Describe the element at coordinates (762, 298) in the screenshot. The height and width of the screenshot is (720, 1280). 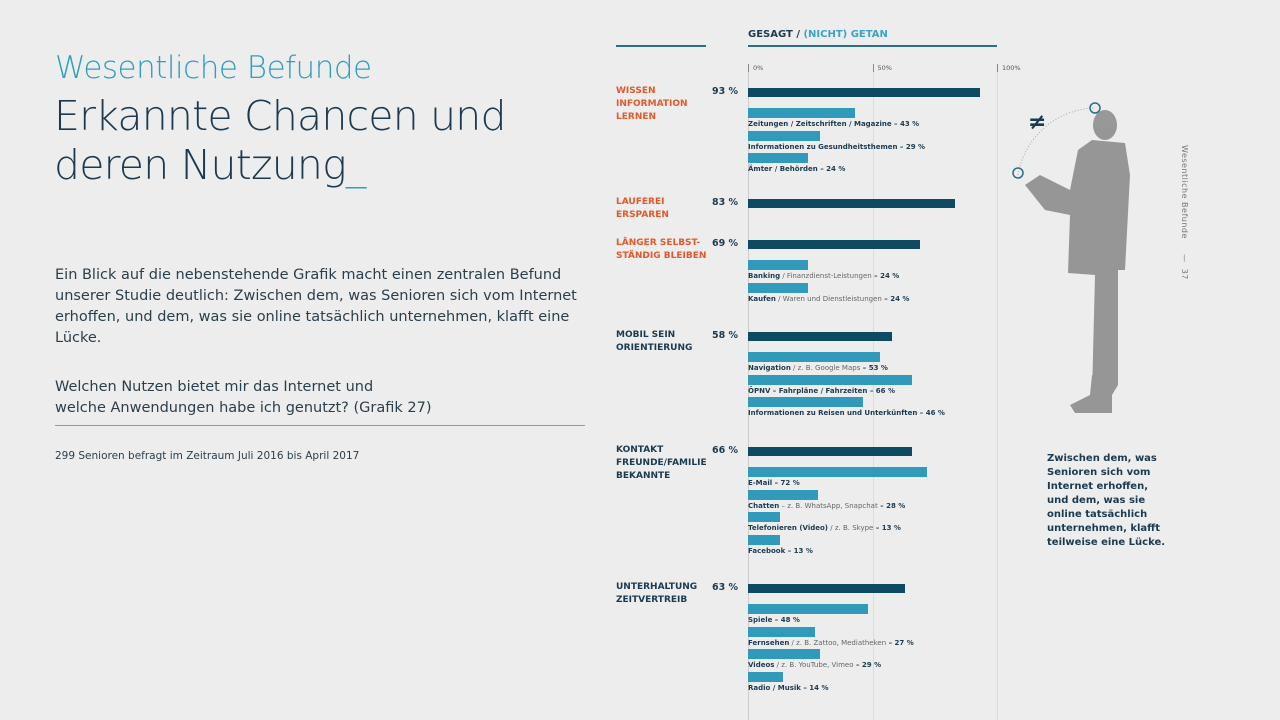
I see `done-label-main: Kaufen` at that location.